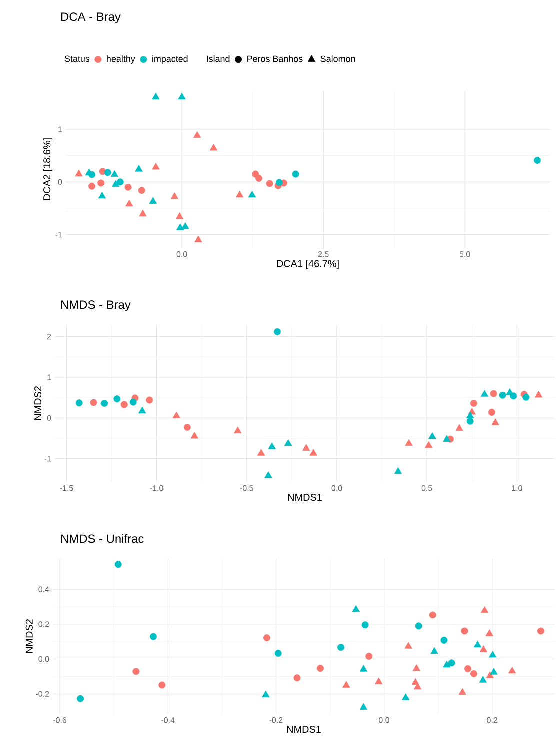 Image resolution: width=557 pixels, height=749 pixels. I want to click on x-axis-title: DCA1 [46.7%], so click(308, 265).